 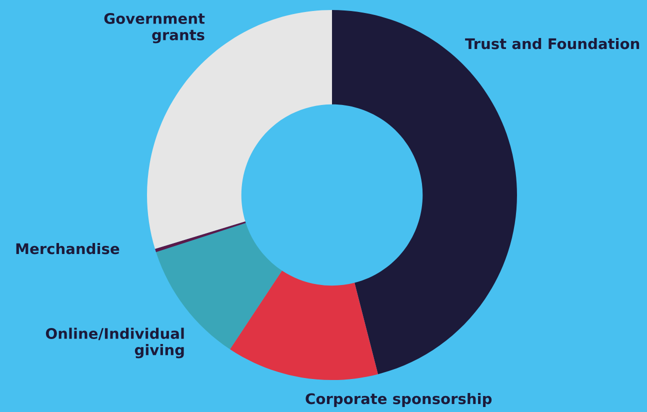 I want to click on slice-label: Trust and Foundation, so click(x=552, y=44).